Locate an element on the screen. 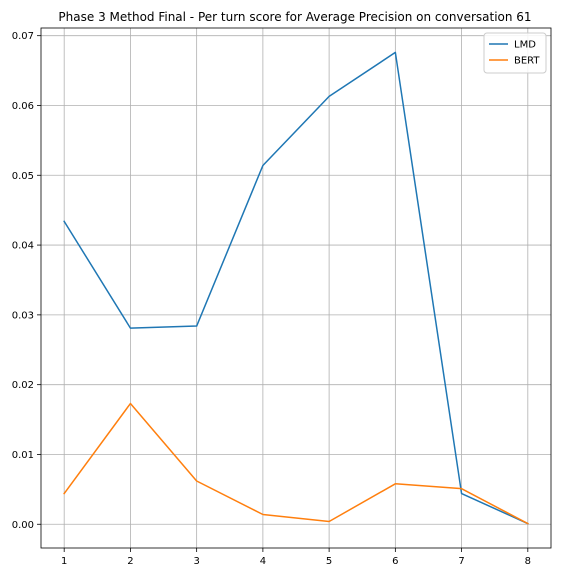 The width and height of the screenshot is (576, 576). legend-label-lmd: LMD is located at coordinates (525, 45).